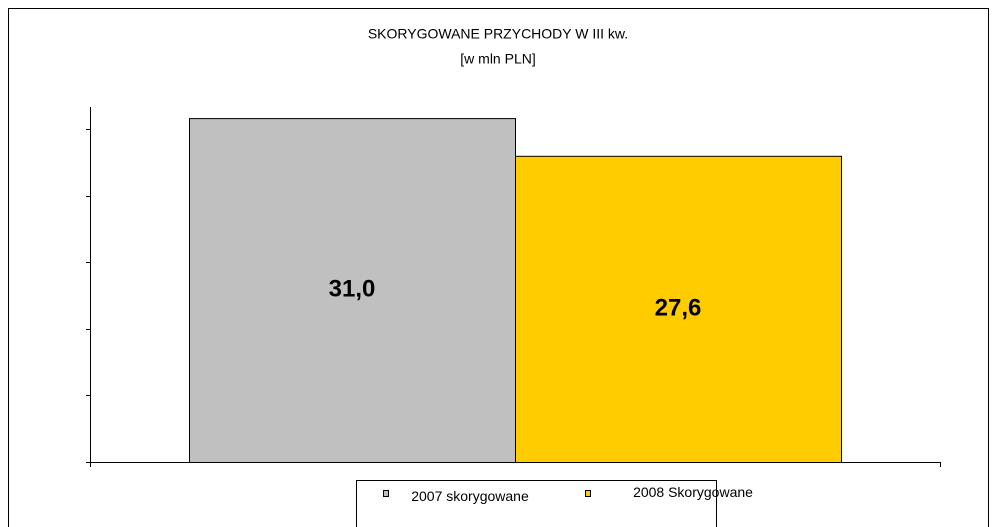  What do you see at coordinates (498, 34) in the screenshot?
I see `chart-title: SKORYGOWANE PRZYCHODY W III kw.` at bounding box center [498, 34].